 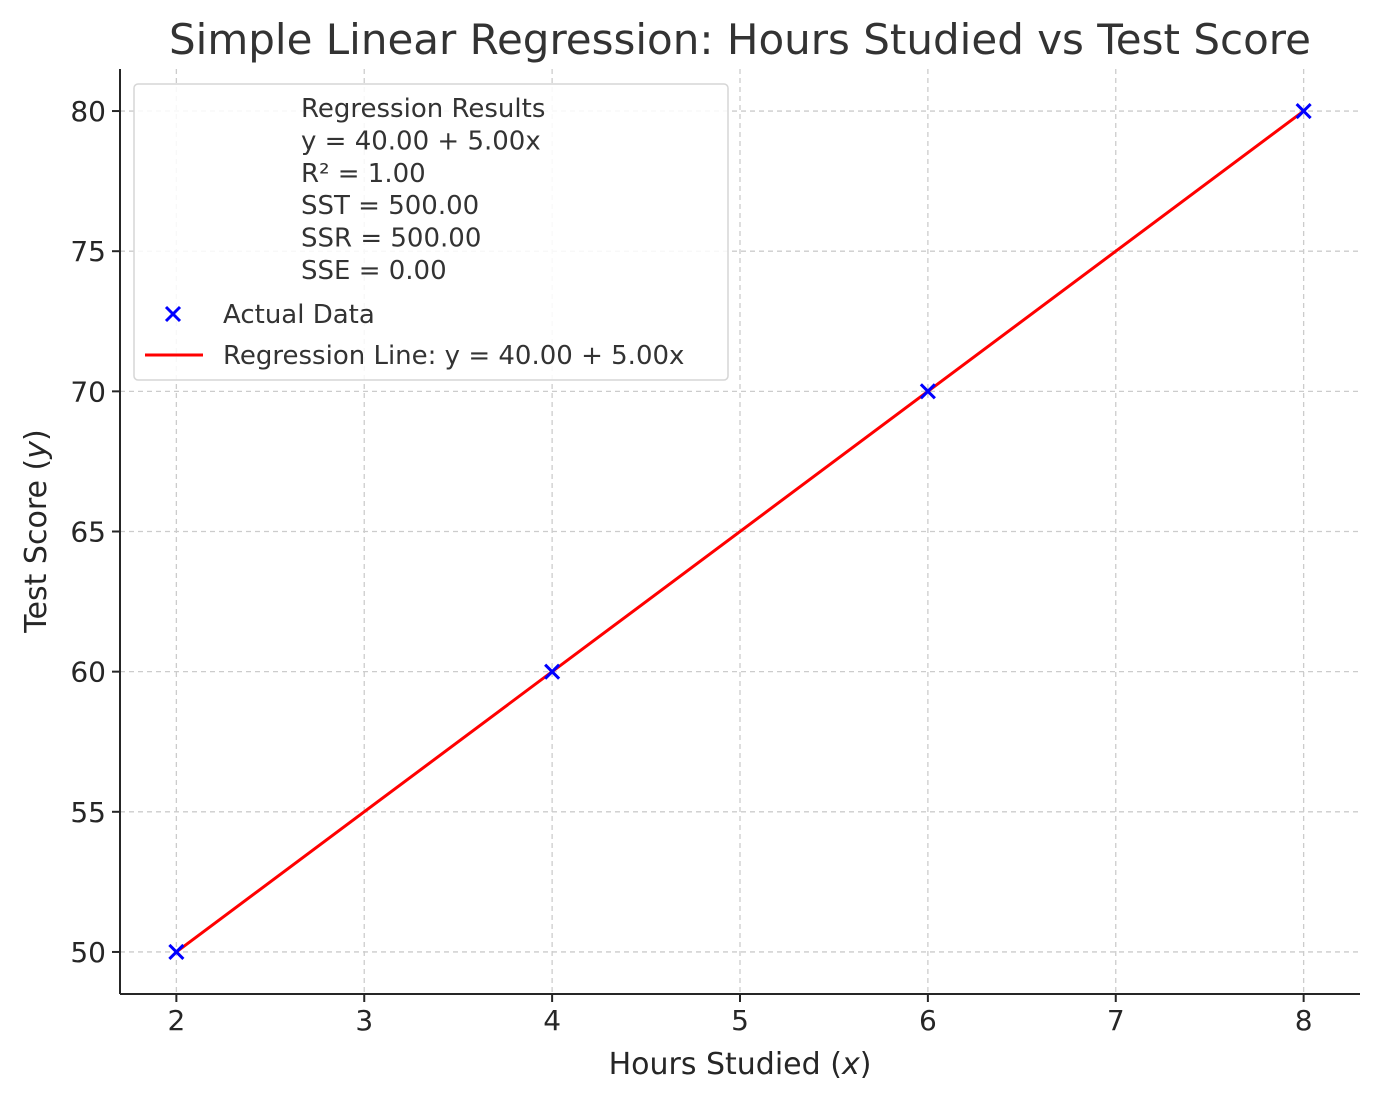 What do you see at coordinates (88, 672) in the screenshot?
I see `y-tick-label: 60` at bounding box center [88, 672].